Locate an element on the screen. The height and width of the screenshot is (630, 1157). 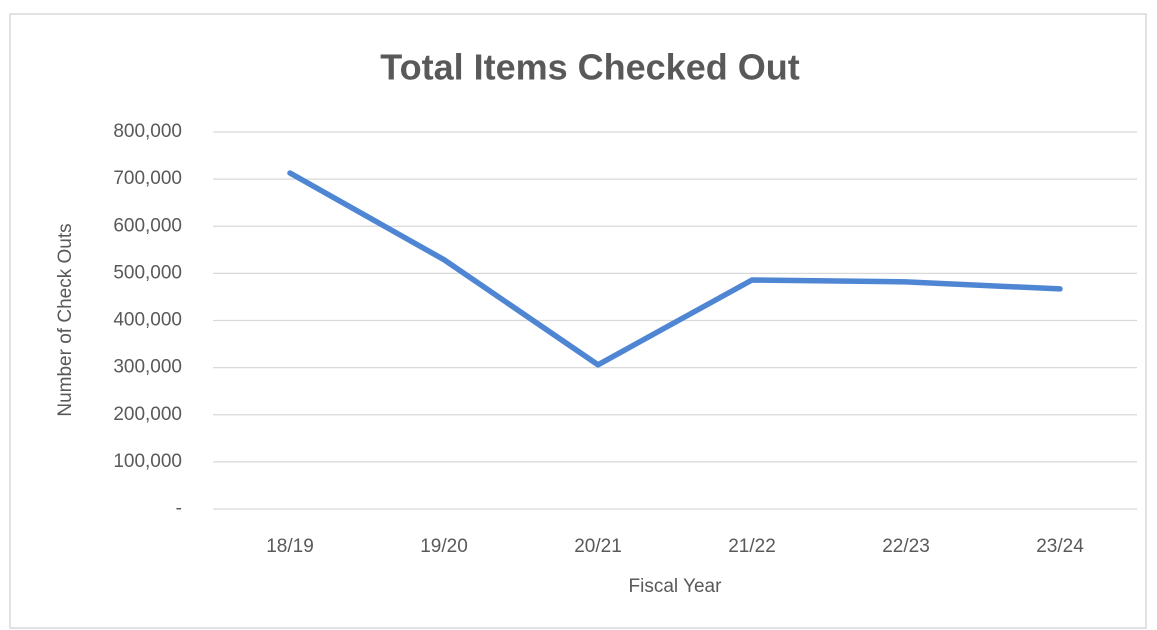
y-tick-label: 500,000 is located at coordinates (147, 272).